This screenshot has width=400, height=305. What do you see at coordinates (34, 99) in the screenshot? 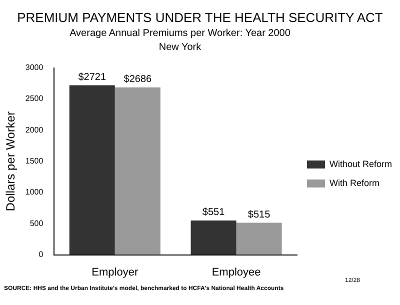
I see `y-tick-label: 2500` at bounding box center [34, 99].